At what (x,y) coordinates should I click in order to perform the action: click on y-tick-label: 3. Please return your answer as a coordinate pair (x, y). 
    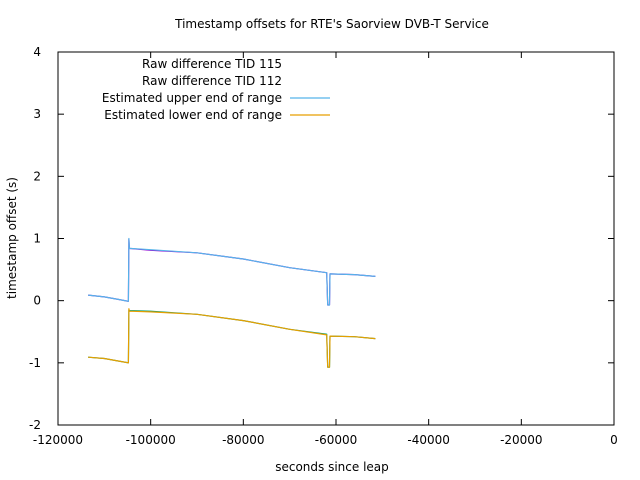
    Looking at the image, I should click on (37, 114).